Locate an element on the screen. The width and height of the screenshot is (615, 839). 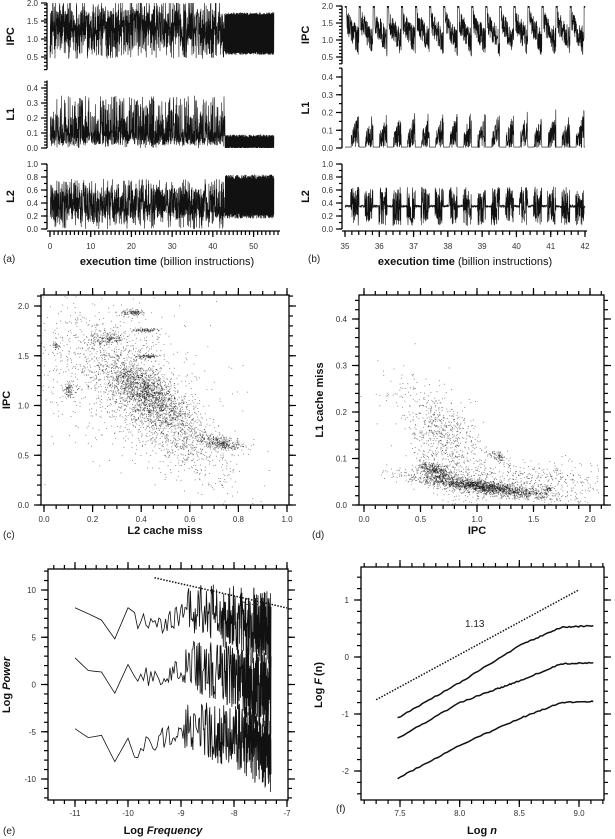
y-tick-label: 0.2 is located at coordinates (33, 118).